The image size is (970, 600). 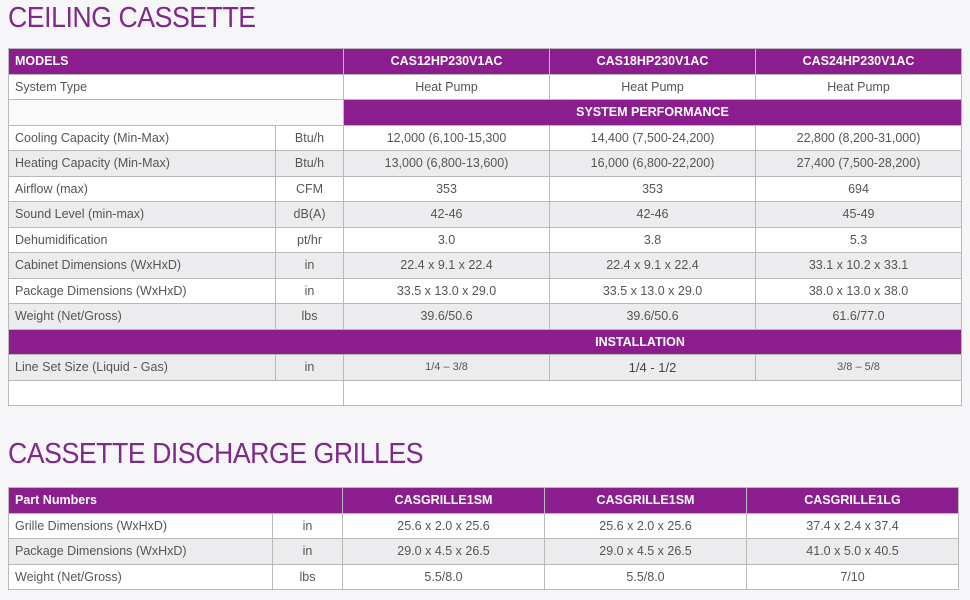 I want to click on cell-value: 22,800 (8,200-31,000), so click(x=859, y=137).